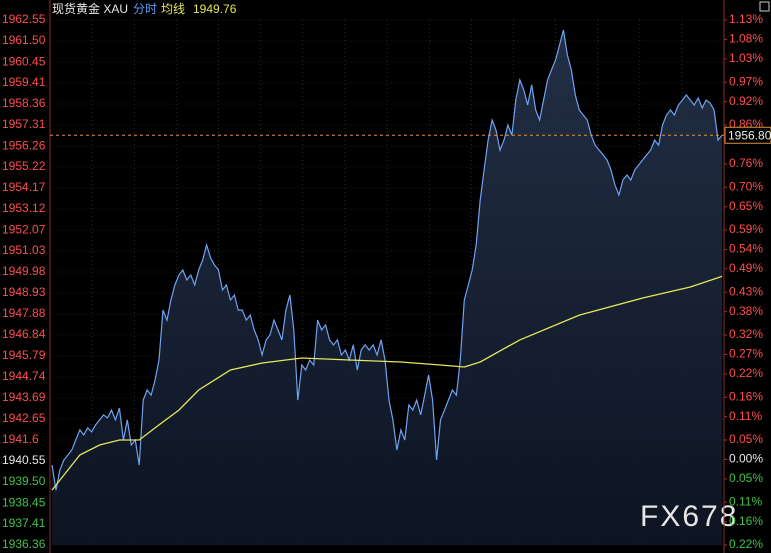  Describe the element at coordinates (746, 206) in the screenshot. I see `y2-tick-label: 0.65%` at that location.